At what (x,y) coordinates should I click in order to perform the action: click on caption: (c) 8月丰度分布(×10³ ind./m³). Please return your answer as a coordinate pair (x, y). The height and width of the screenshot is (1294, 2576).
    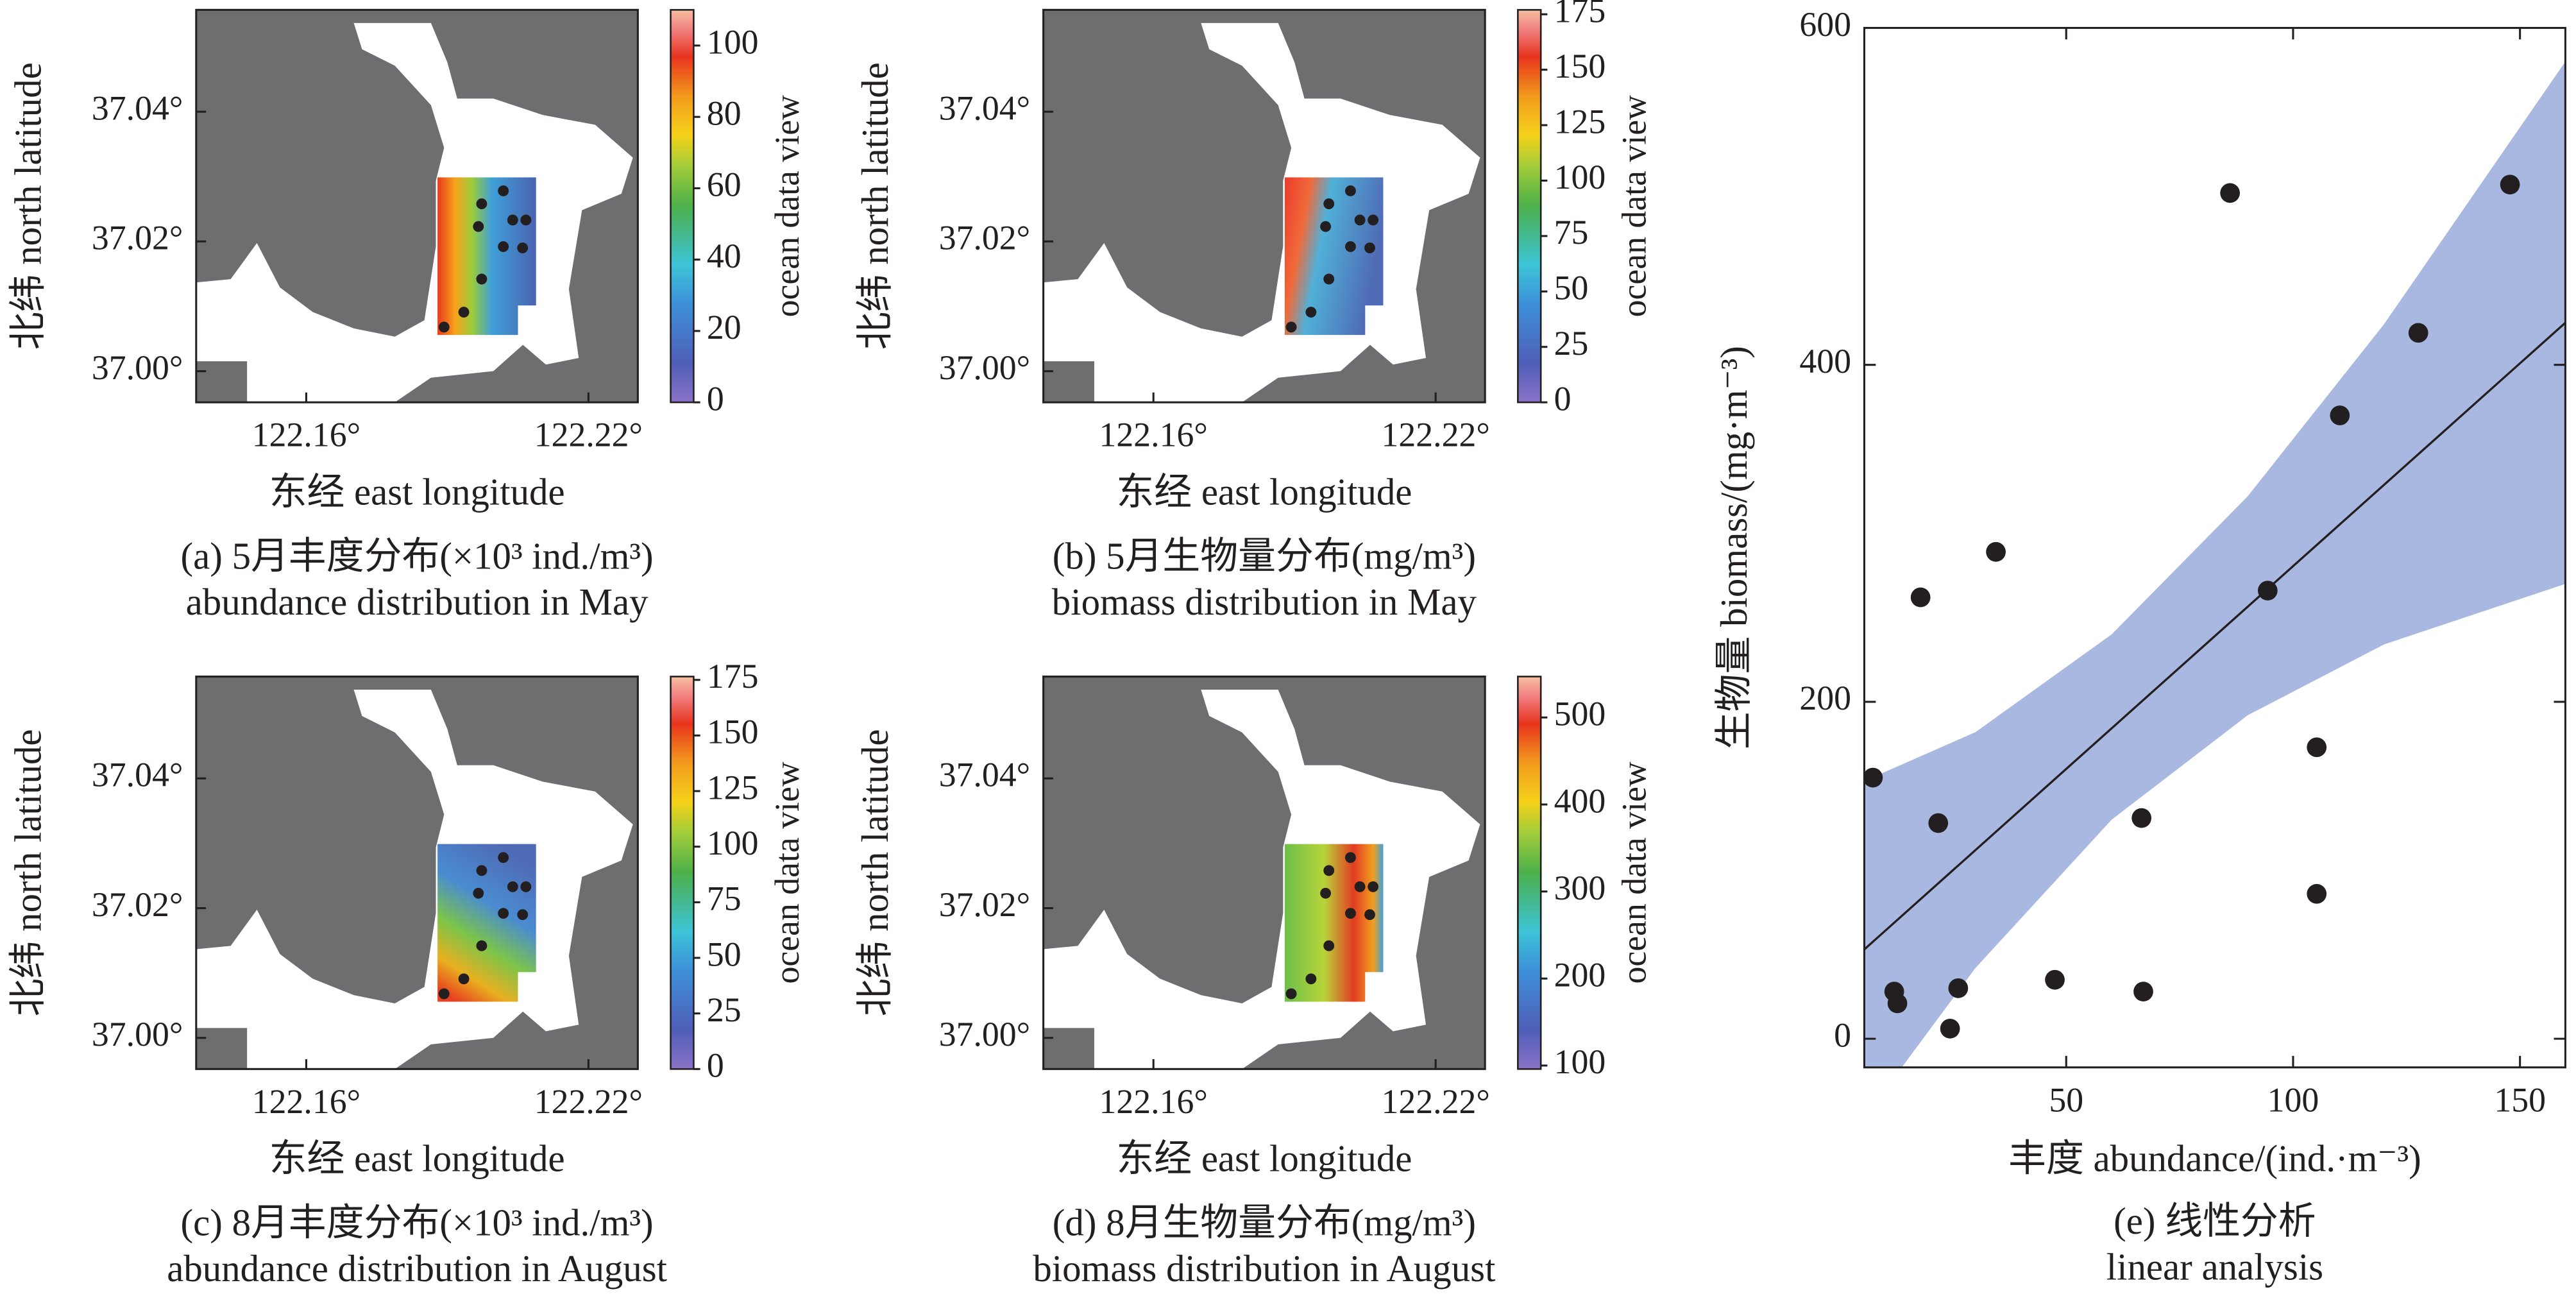
    Looking at the image, I should click on (417, 1223).